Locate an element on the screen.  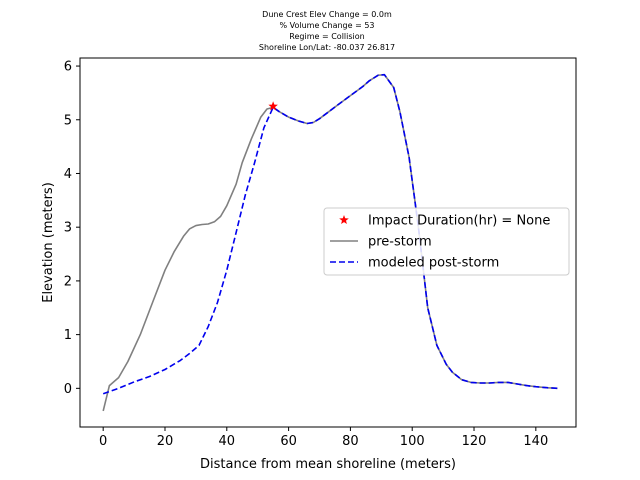
impact-star-marker is located at coordinates (273, 106).